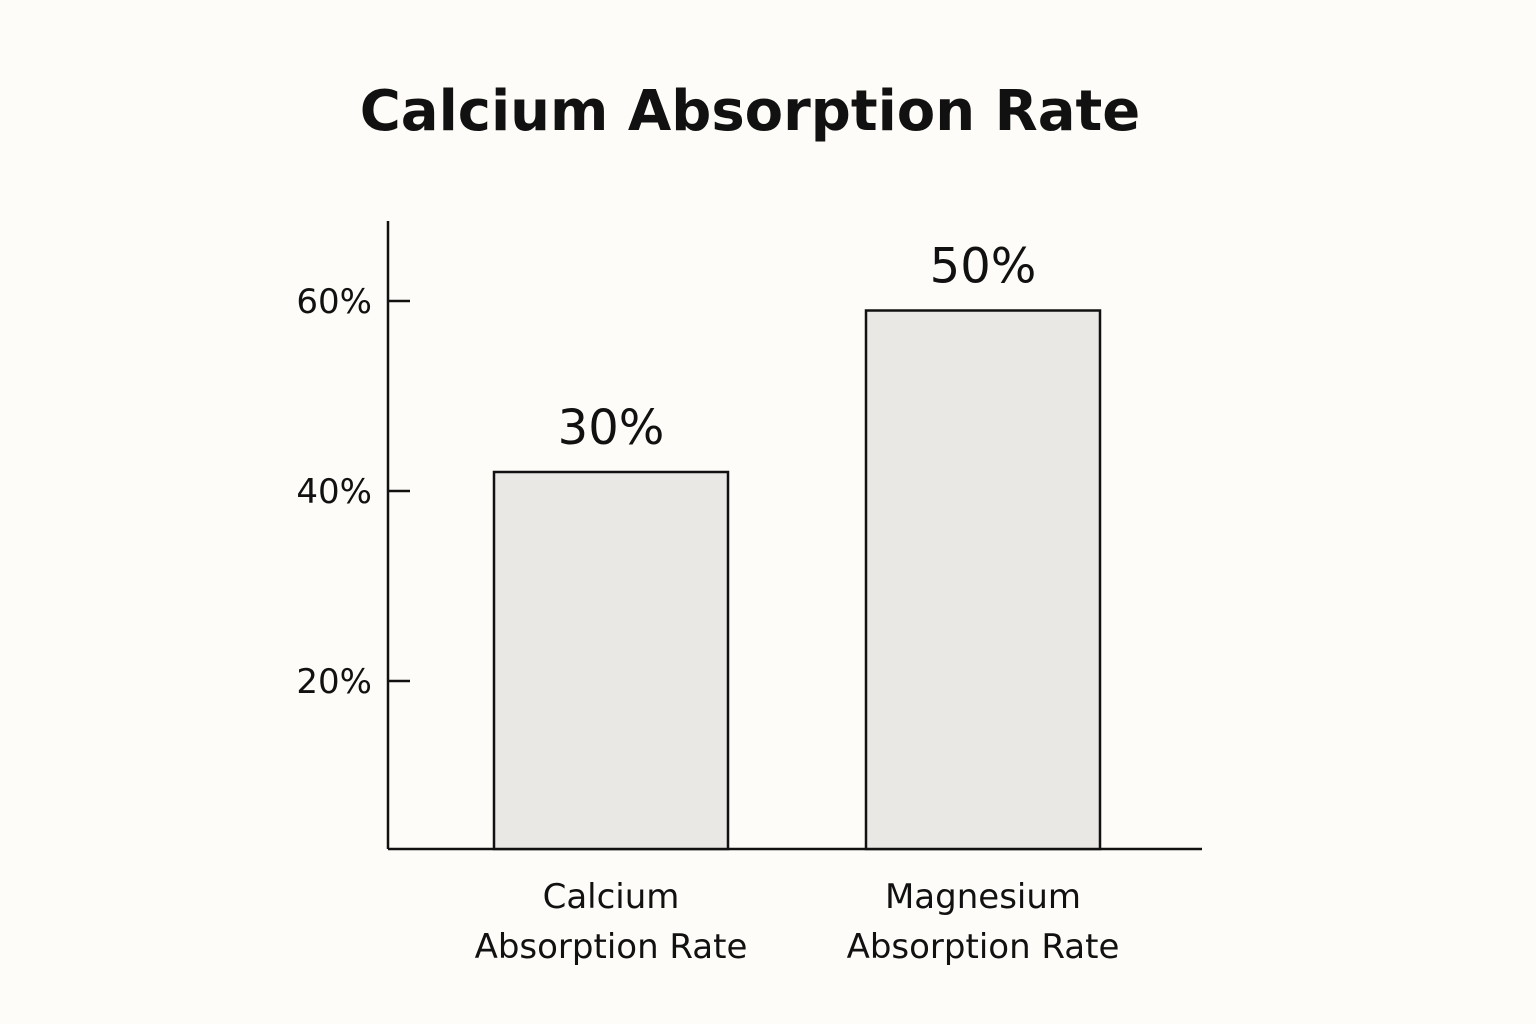  I want to click on bar-value-label: 50%, so click(983, 267).